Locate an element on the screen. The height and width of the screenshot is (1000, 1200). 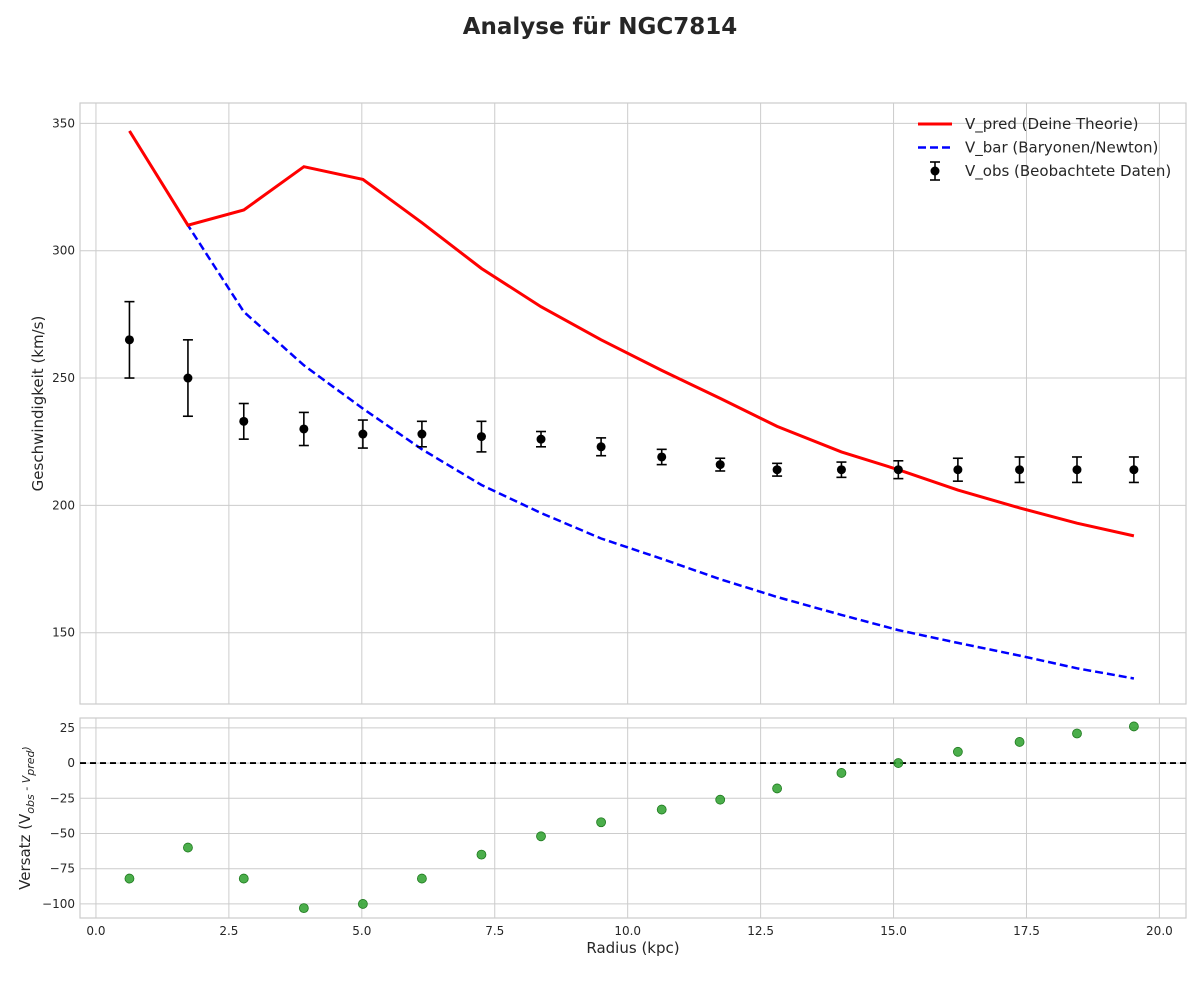
residual-y-axis-label: Versatz (Vobs - Vpred) is located at coordinates (26, 818).